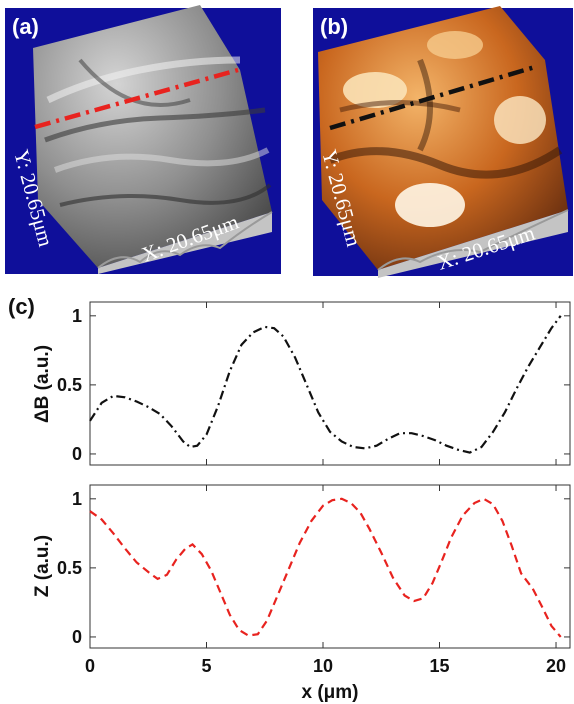  What do you see at coordinates (136, 98) in the screenshot?
I see `panel-a-profile-line` at bounding box center [136, 98].